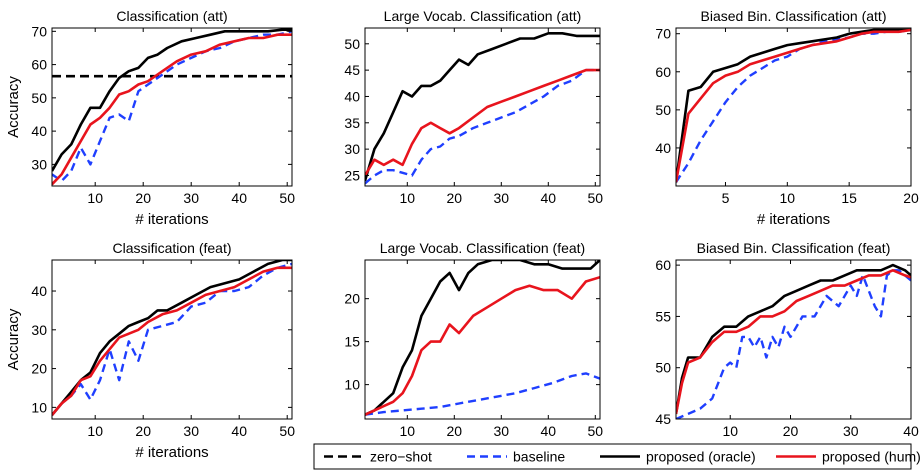 This screenshot has width=923, height=471. Describe the element at coordinates (171, 16) in the screenshot. I see `chart-title: Classification (att)` at that location.